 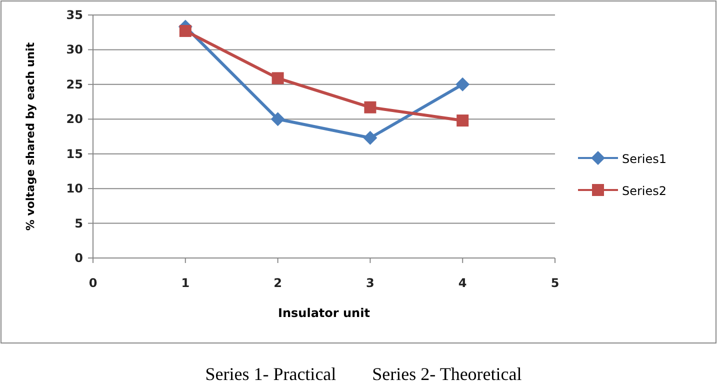 I want to click on y-tick-label: 20, so click(x=74, y=119).